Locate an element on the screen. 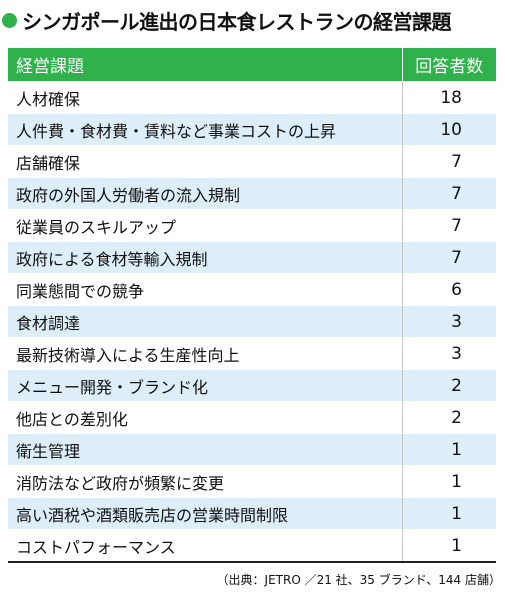 The height and width of the screenshot is (600, 505). issue-cell: 同業態間での競争 is located at coordinates (205, 289).